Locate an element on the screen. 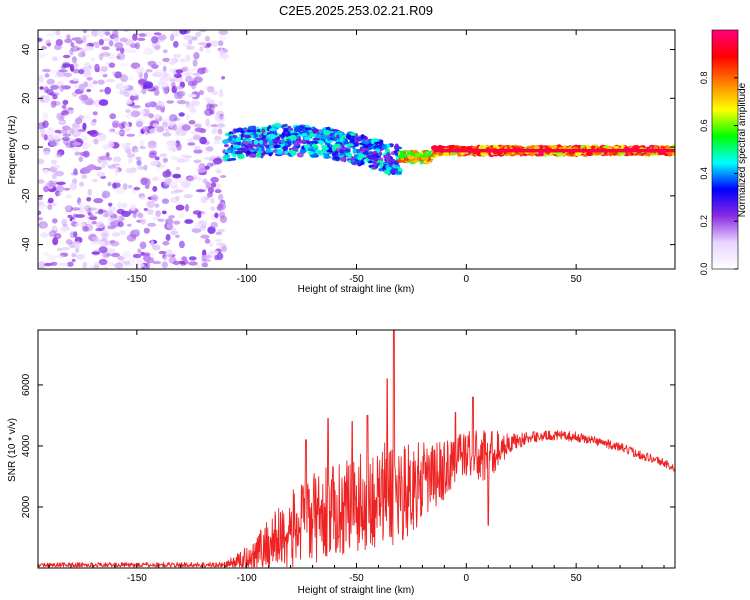 The image size is (750, 600). colorbar-tick-label: 0.2 is located at coordinates (704, 221).